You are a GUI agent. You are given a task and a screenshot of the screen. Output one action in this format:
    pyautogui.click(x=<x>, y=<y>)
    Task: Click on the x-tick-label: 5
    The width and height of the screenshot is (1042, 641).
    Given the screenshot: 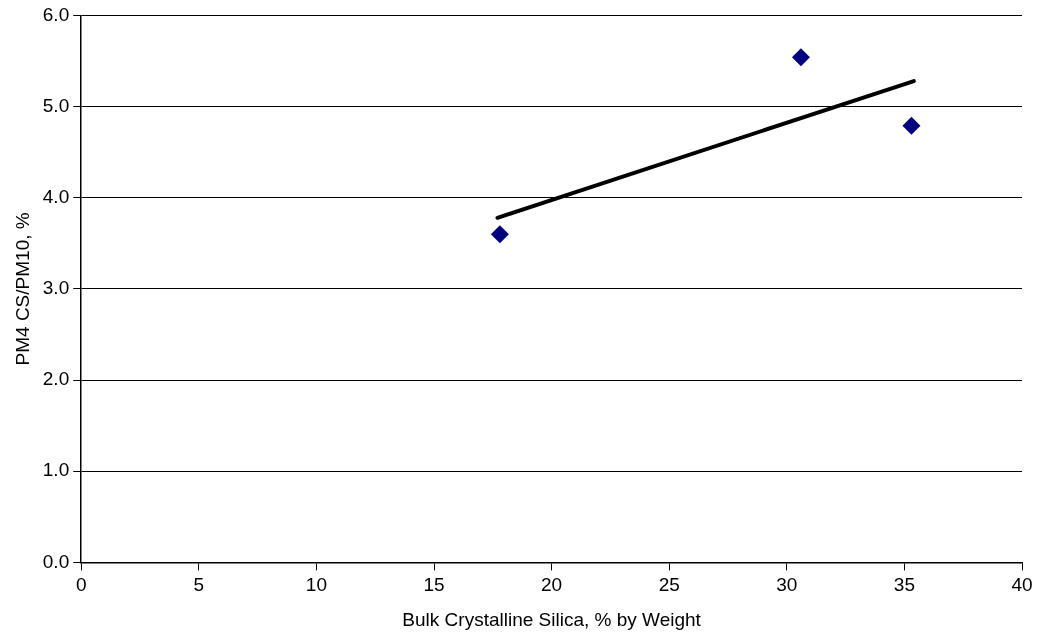 What is the action you would take?
    pyautogui.click(x=199, y=585)
    